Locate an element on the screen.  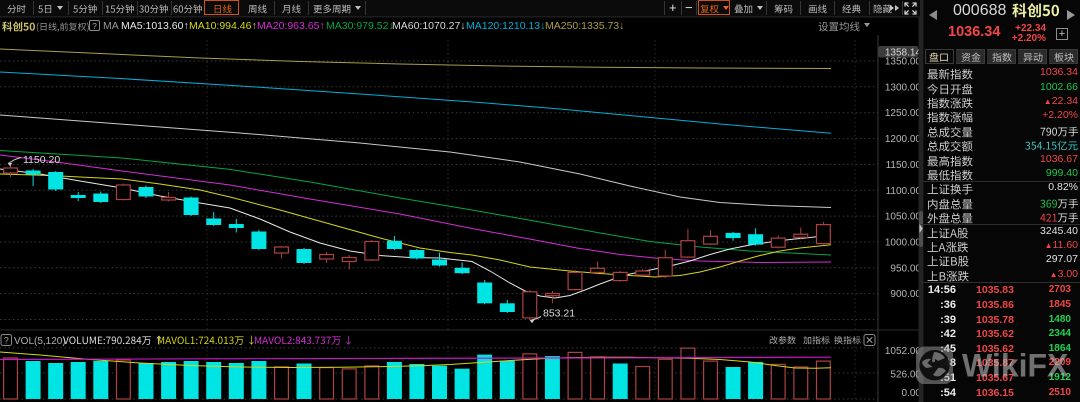
svg-text: 1350.00 is located at coordinates (903, 62).